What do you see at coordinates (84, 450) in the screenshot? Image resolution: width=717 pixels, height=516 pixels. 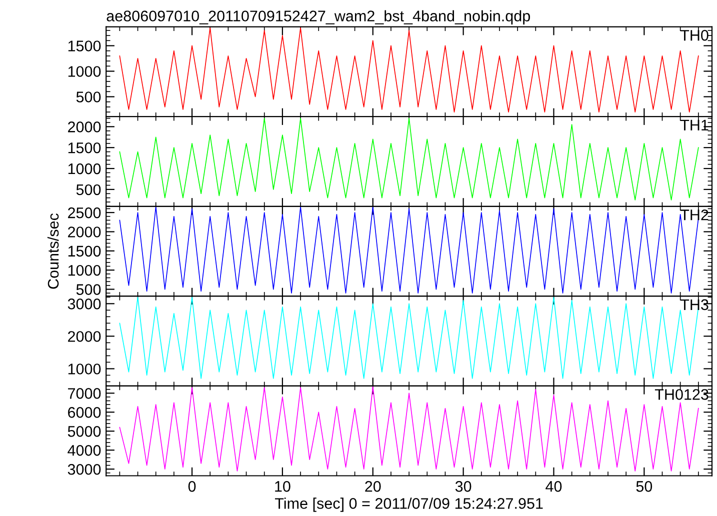 I see `y-tick-label: 4000` at bounding box center [84, 450].